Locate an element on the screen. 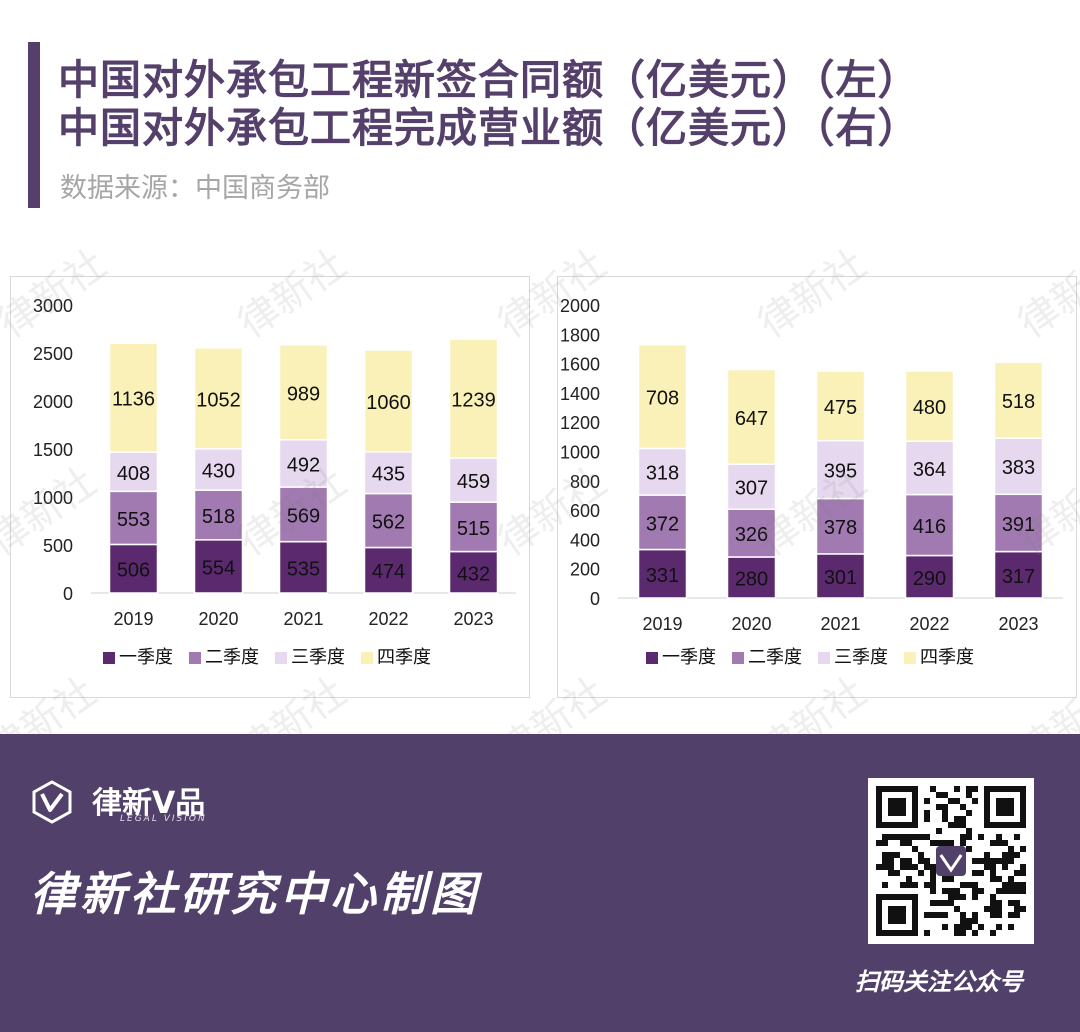 This screenshot has width=1080, height=1032. y-tick-label: 1400 is located at coordinates (580, 394).